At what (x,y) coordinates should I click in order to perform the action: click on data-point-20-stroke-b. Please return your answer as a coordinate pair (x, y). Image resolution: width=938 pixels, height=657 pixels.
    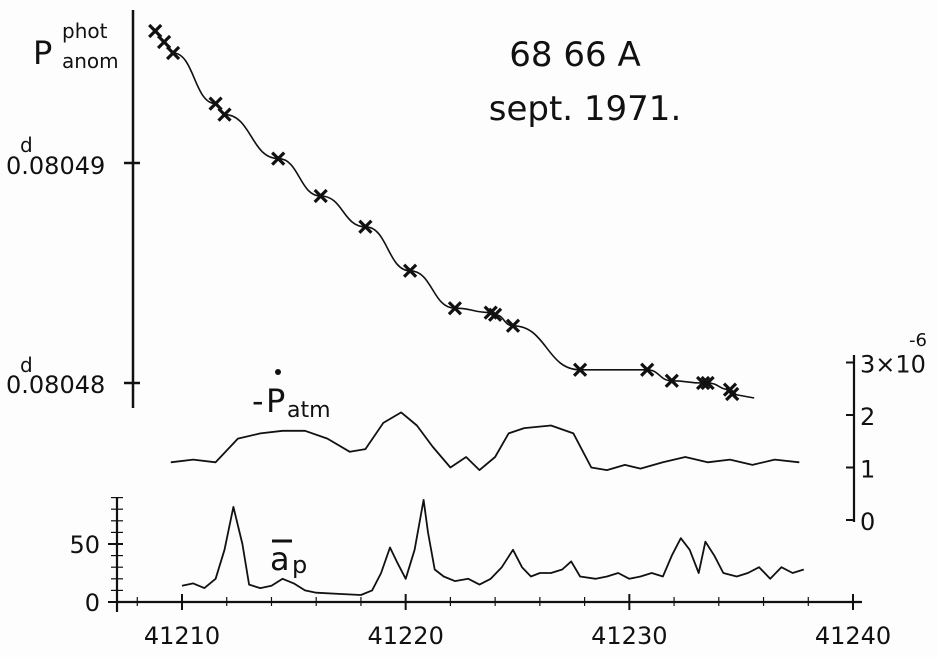
    Looking at the image, I should click on (732, 394).